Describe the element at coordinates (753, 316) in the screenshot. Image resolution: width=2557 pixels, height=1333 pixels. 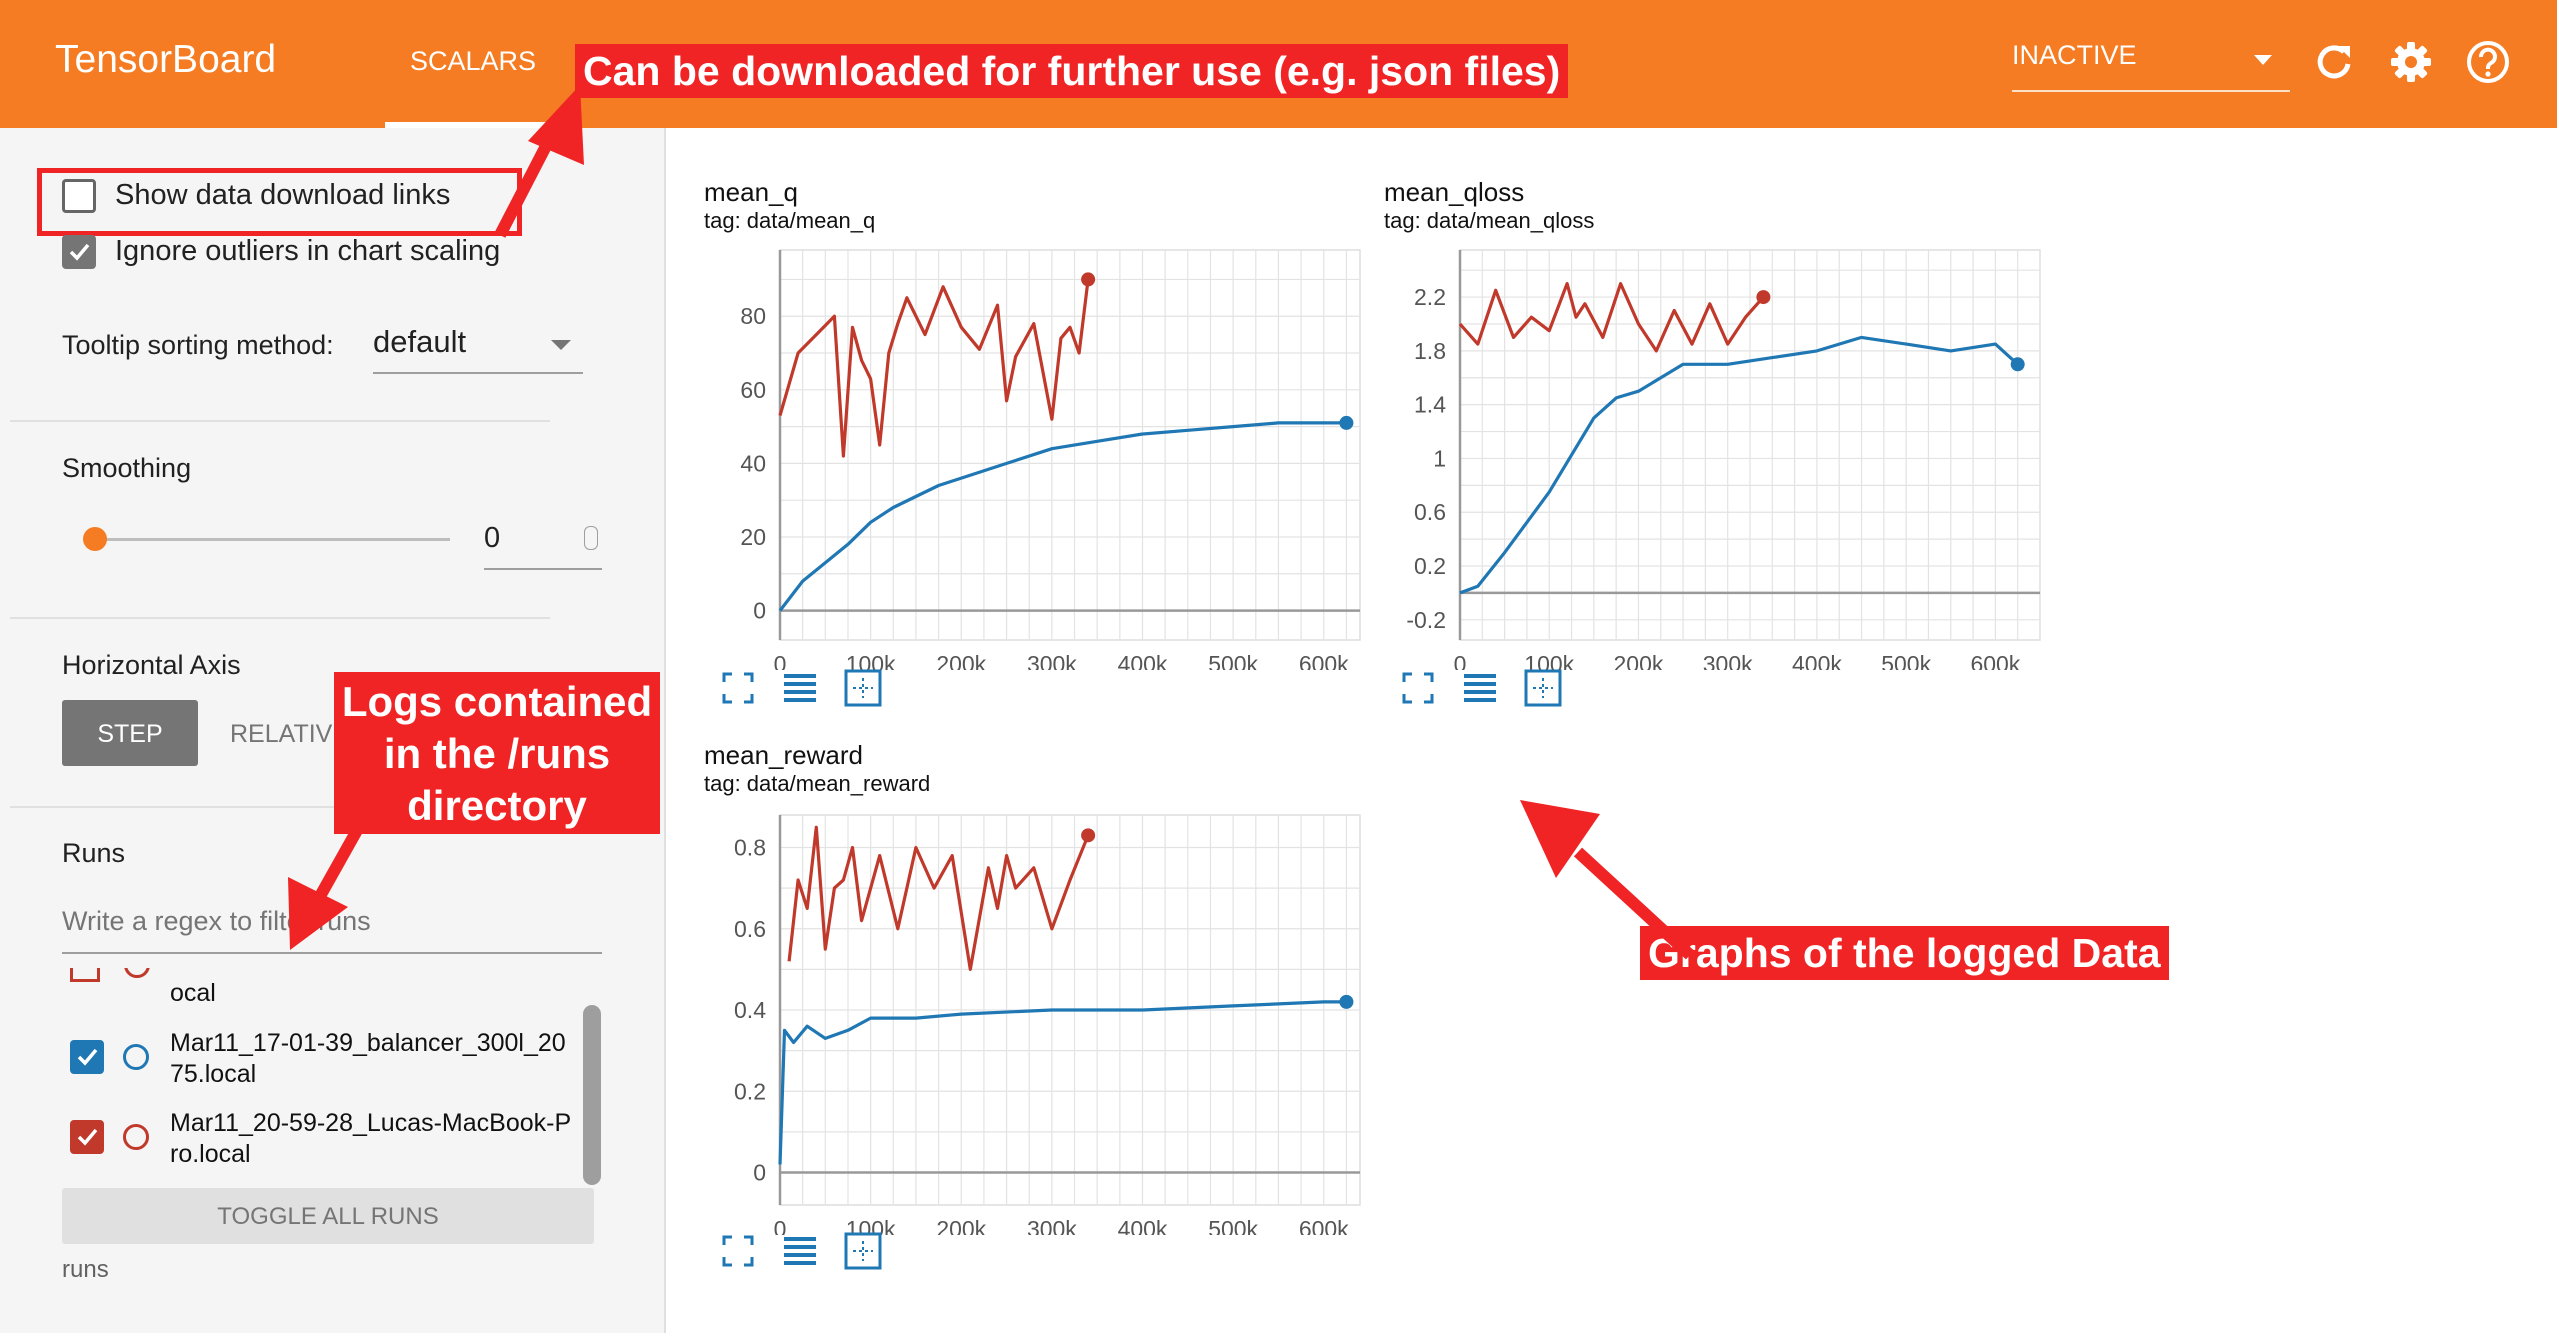
I see `y-tick-label: 80` at that location.